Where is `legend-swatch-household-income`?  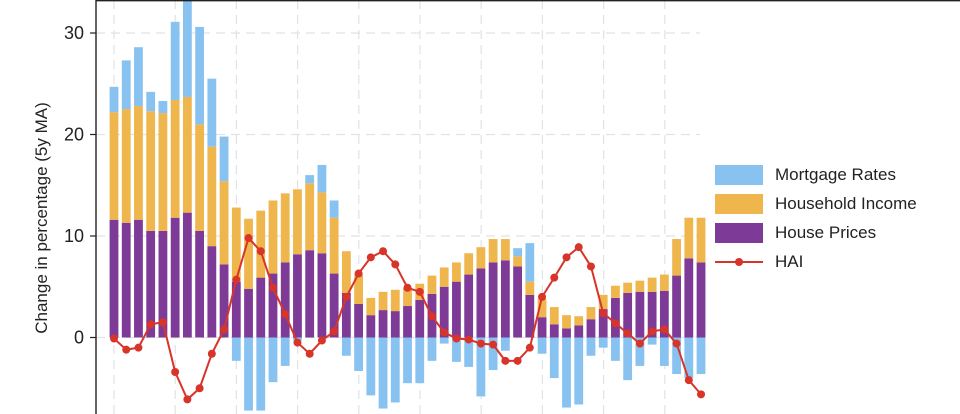 legend-swatch-household-income is located at coordinates (739, 203).